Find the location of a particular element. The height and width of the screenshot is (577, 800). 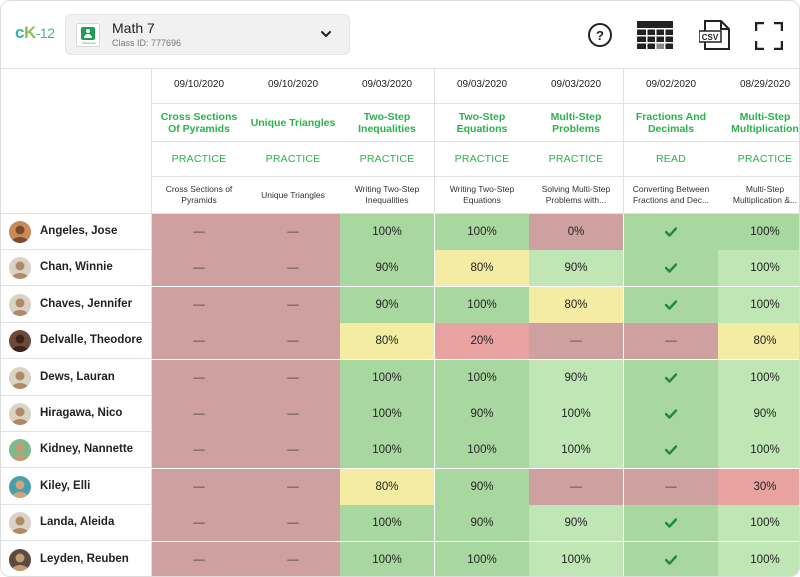

column-title: Unique Triangles is located at coordinates (293, 123).